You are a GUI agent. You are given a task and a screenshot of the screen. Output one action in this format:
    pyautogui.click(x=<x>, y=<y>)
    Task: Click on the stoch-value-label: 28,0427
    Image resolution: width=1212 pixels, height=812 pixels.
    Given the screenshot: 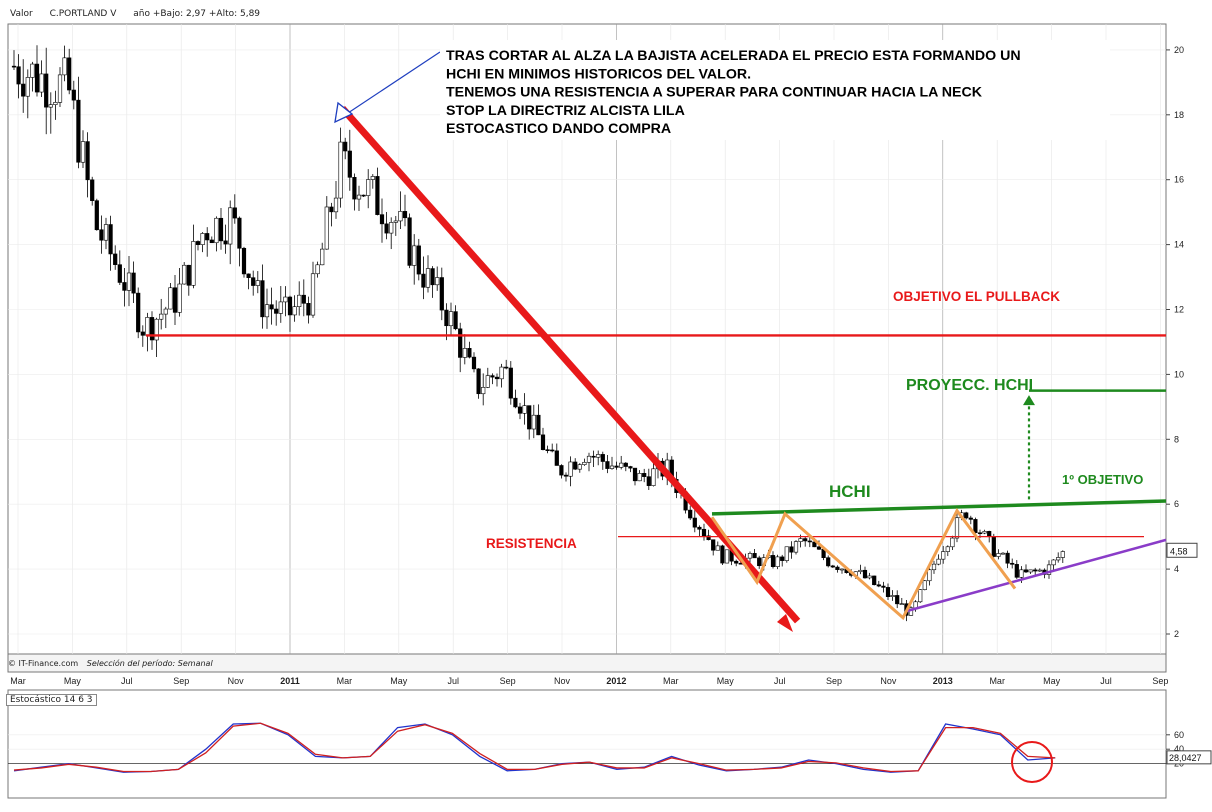 What is the action you would take?
    pyautogui.click(x=1185, y=758)
    